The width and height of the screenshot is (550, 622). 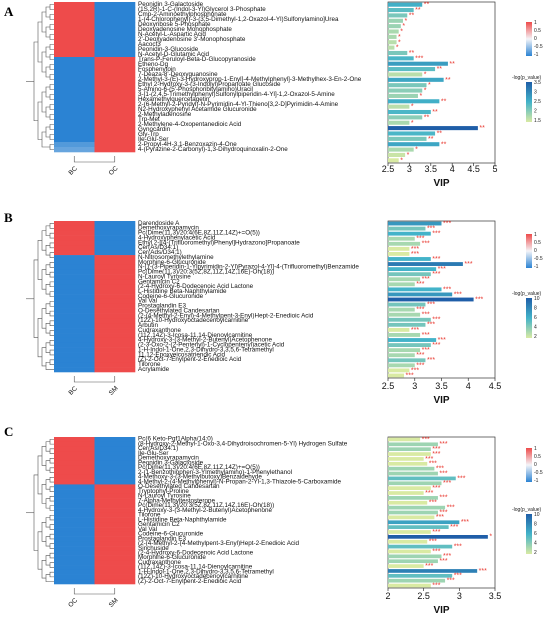 What do you see at coordinates (535, 534) in the screenshot?
I see `pvalue-legend-label: 6` at bounding box center [535, 534].